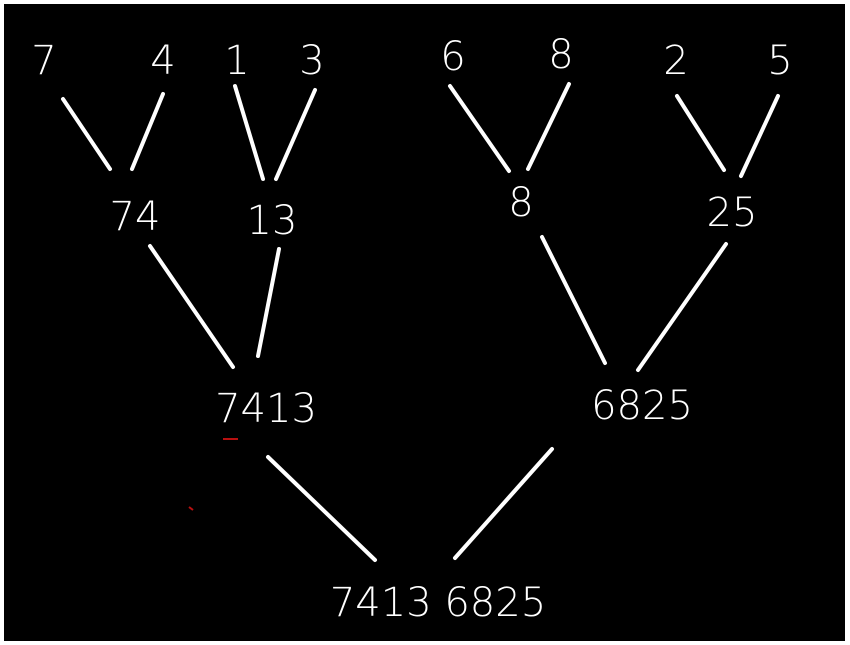 This screenshot has height=645, width=850. What do you see at coordinates (321, 508) in the screenshot?
I see `edge-7413-root` at bounding box center [321, 508].